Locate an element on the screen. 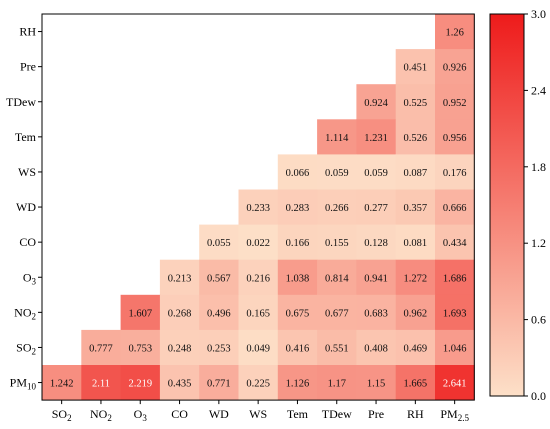 This screenshot has width=550, height=429. cell-value-label: 1.17 is located at coordinates (337, 384).